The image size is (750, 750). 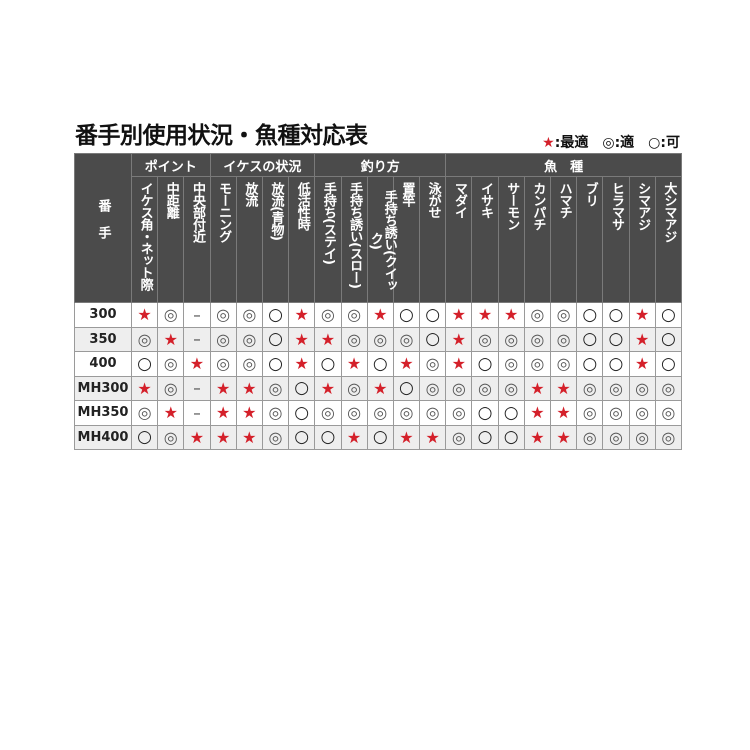 What do you see at coordinates (670, 143) in the screenshot?
I see `legend-label: :可` at bounding box center [670, 143].